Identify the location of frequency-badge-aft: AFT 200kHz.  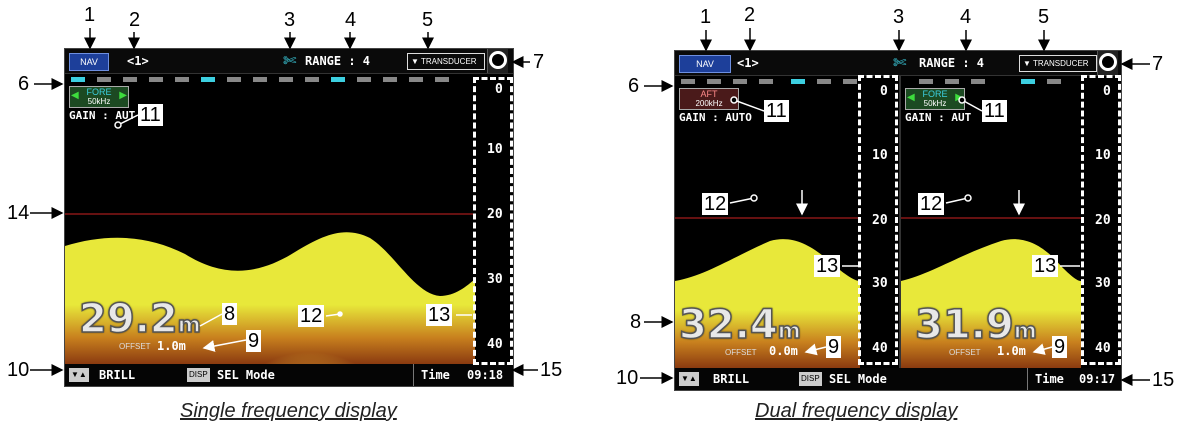
(709, 99).